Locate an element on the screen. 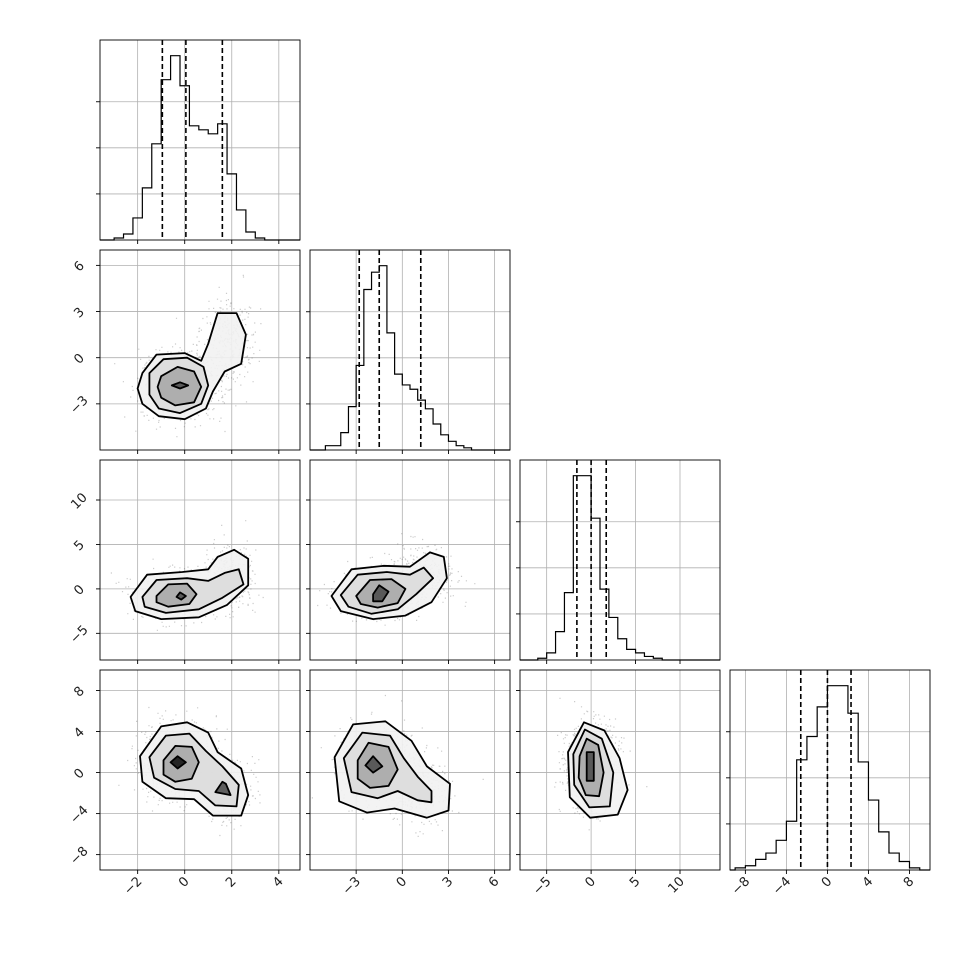 The image size is (970, 970). panel-3-2-xtick-label-2: 5 is located at coordinates (635, 882).